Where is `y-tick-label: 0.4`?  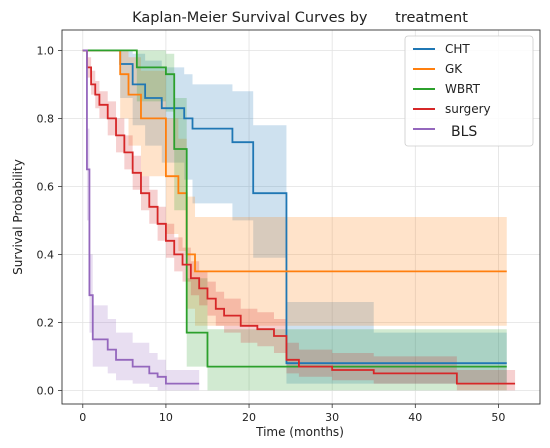
y-tick-label: 0.4 is located at coordinates (46, 254).